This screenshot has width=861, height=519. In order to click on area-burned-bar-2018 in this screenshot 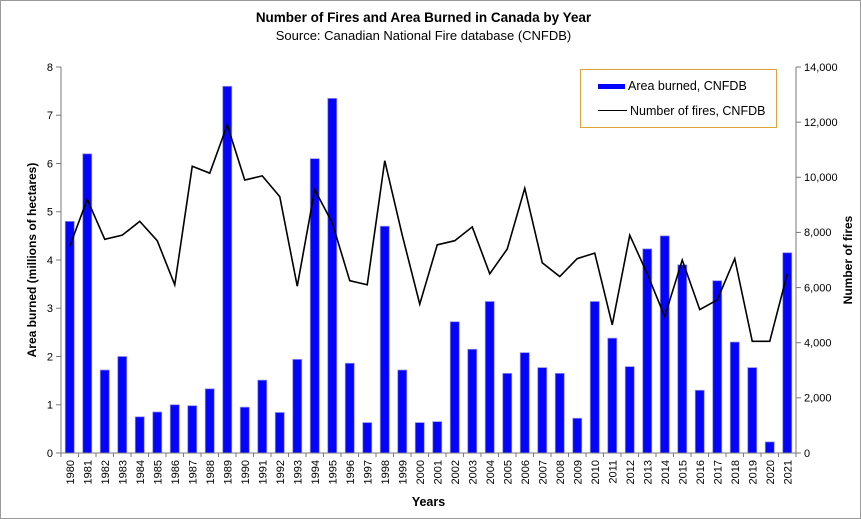, I will do `click(734, 397)`.